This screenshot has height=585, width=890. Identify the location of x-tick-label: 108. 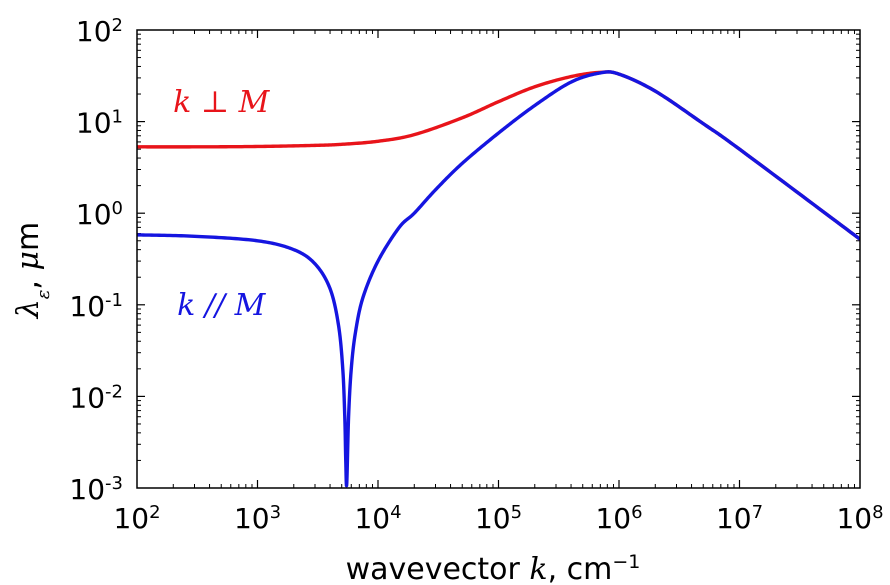
(859, 519).